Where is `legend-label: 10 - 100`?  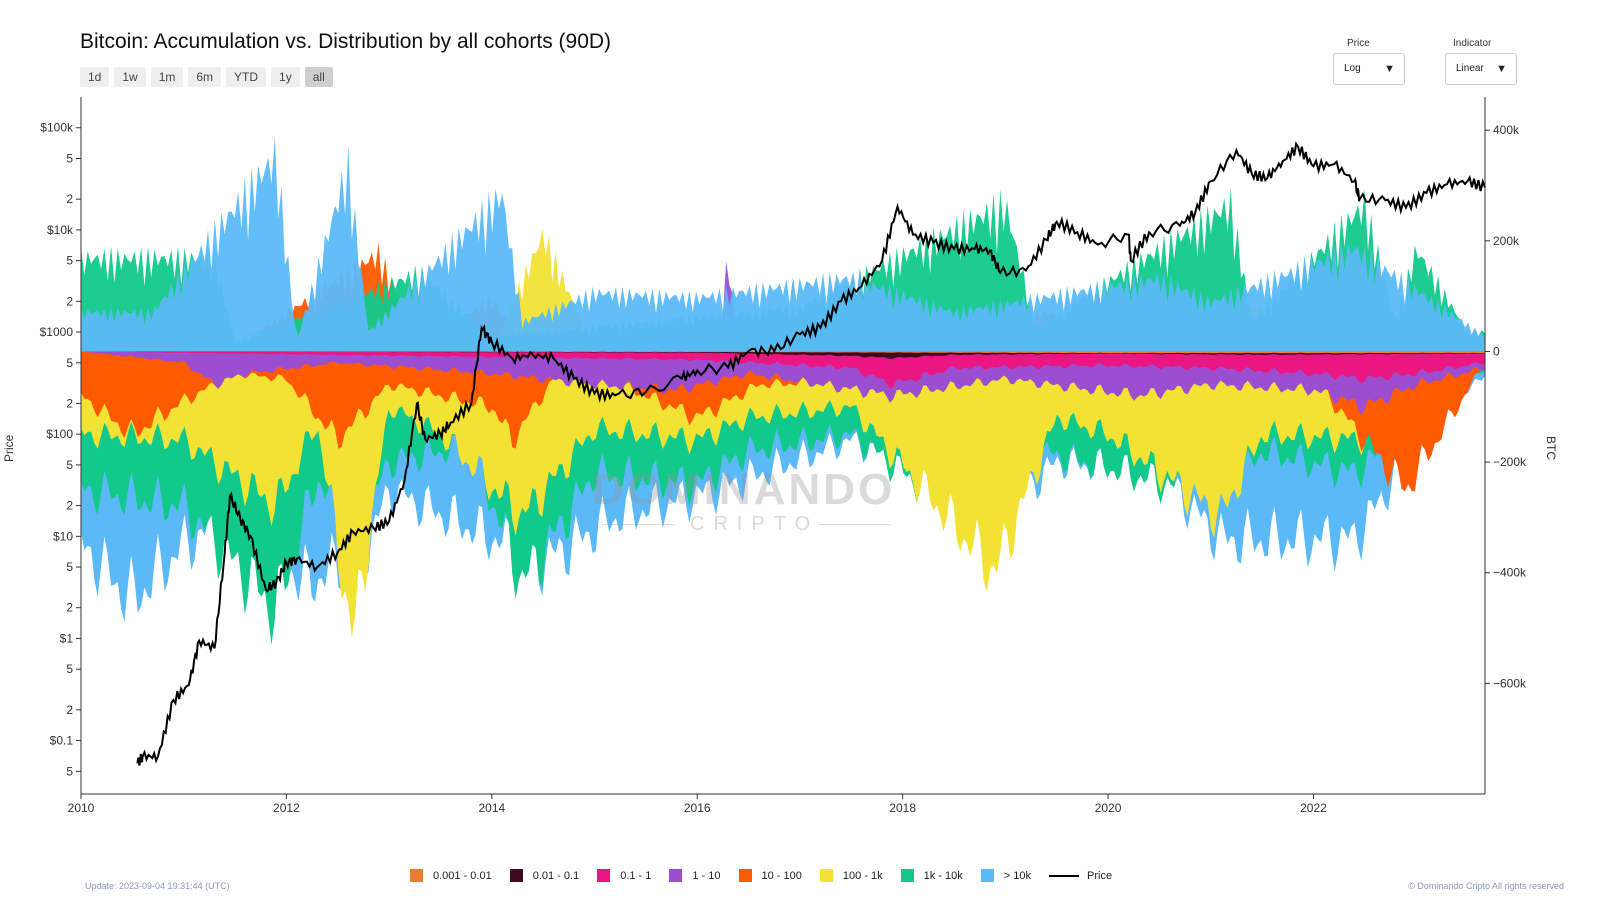 legend-label: 10 - 100 is located at coordinates (781, 875).